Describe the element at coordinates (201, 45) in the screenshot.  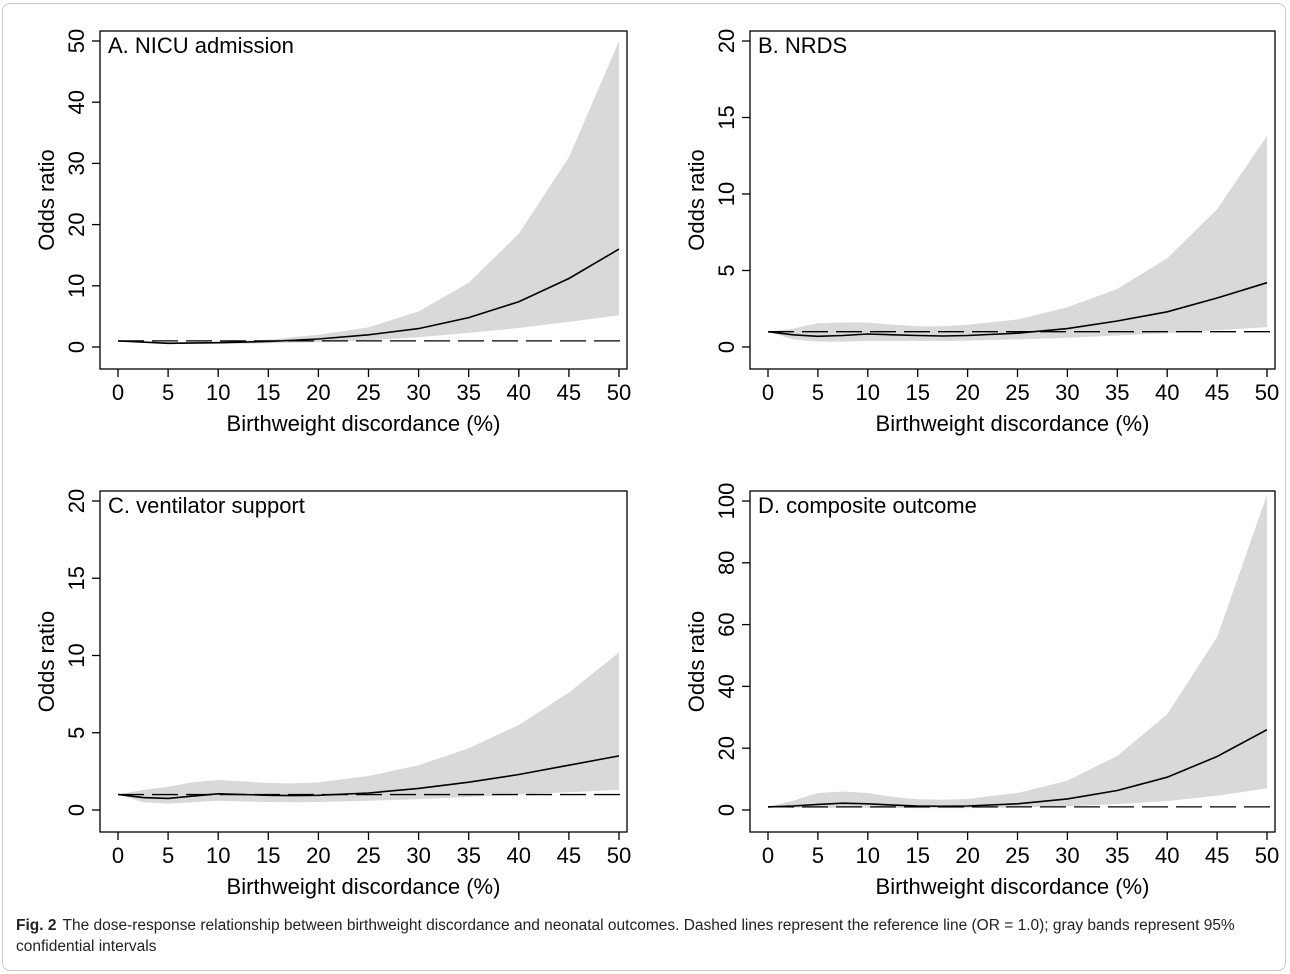
I see `panel-title: A. NICU admission` at that location.